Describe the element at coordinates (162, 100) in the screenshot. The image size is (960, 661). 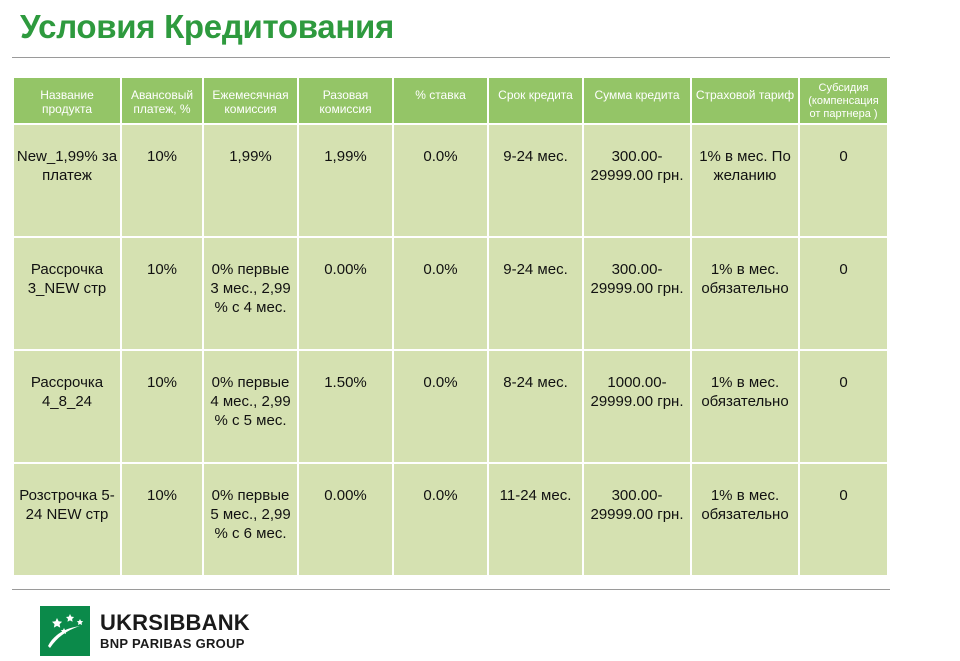
I see `header-advance-payment: Авансовый платеж, %` at that location.